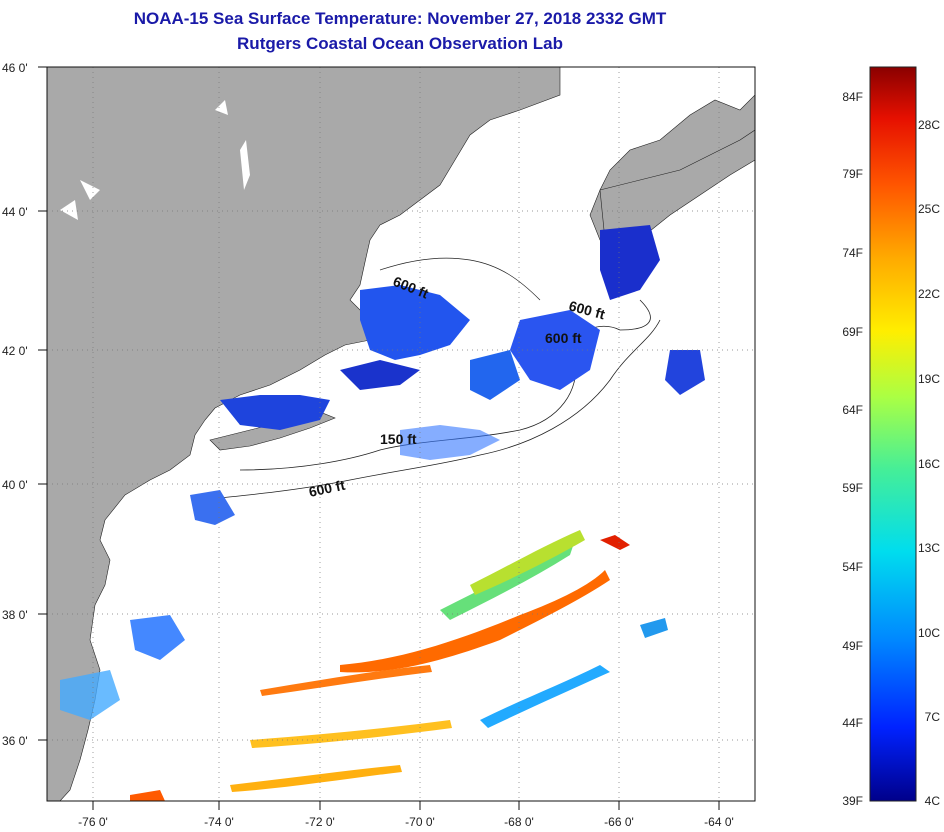 This screenshot has height=832, width=944. Describe the element at coordinates (320, 822) in the screenshot. I see `lon-label: -72 0'` at that location.